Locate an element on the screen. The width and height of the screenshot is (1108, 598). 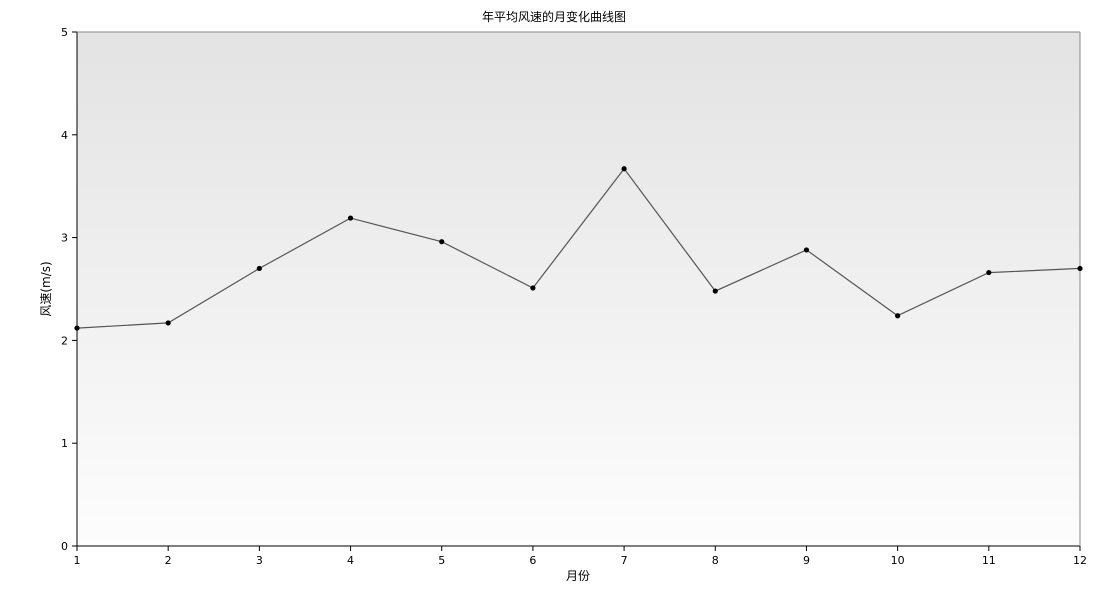
x-axis-label: 月份 is located at coordinates (578, 576).